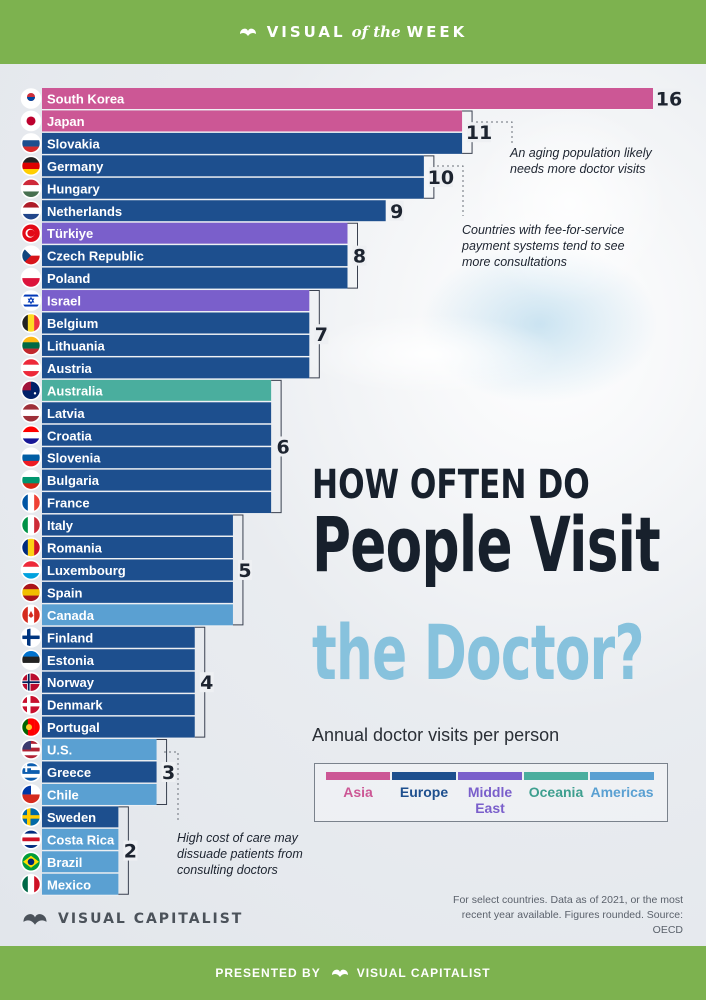  What do you see at coordinates (76, 345) in the screenshot?
I see `bar-label-lithuania: Lithuania` at bounding box center [76, 345].